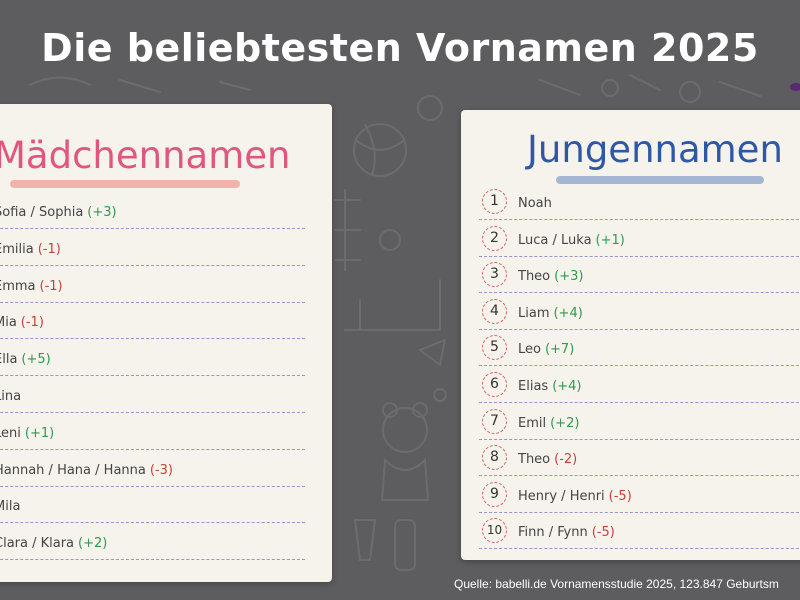 The image size is (800, 600). I want to click on name-label: Luca / Luka, so click(555, 240).